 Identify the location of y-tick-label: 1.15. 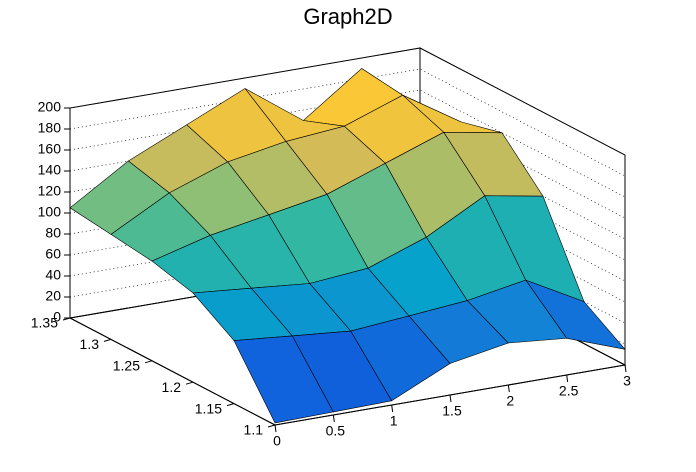
(208, 408).